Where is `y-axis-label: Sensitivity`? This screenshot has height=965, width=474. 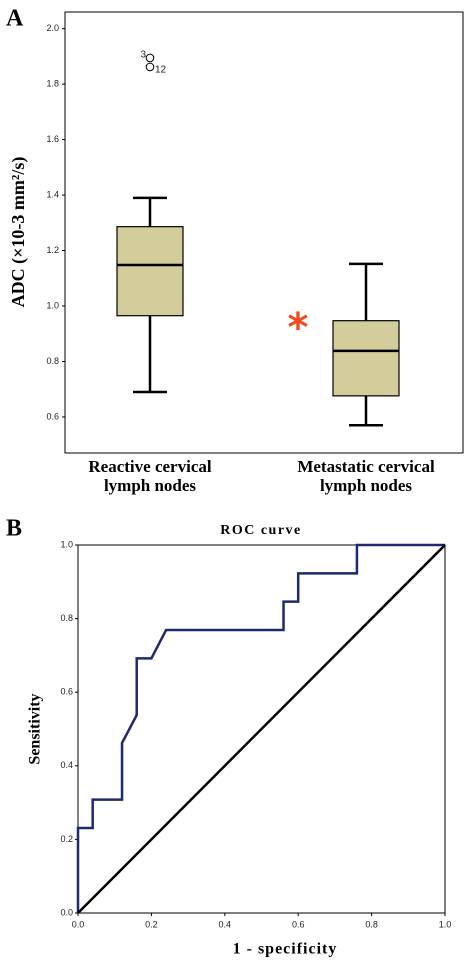
y-axis-label: Sensitivity is located at coordinates (35, 728).